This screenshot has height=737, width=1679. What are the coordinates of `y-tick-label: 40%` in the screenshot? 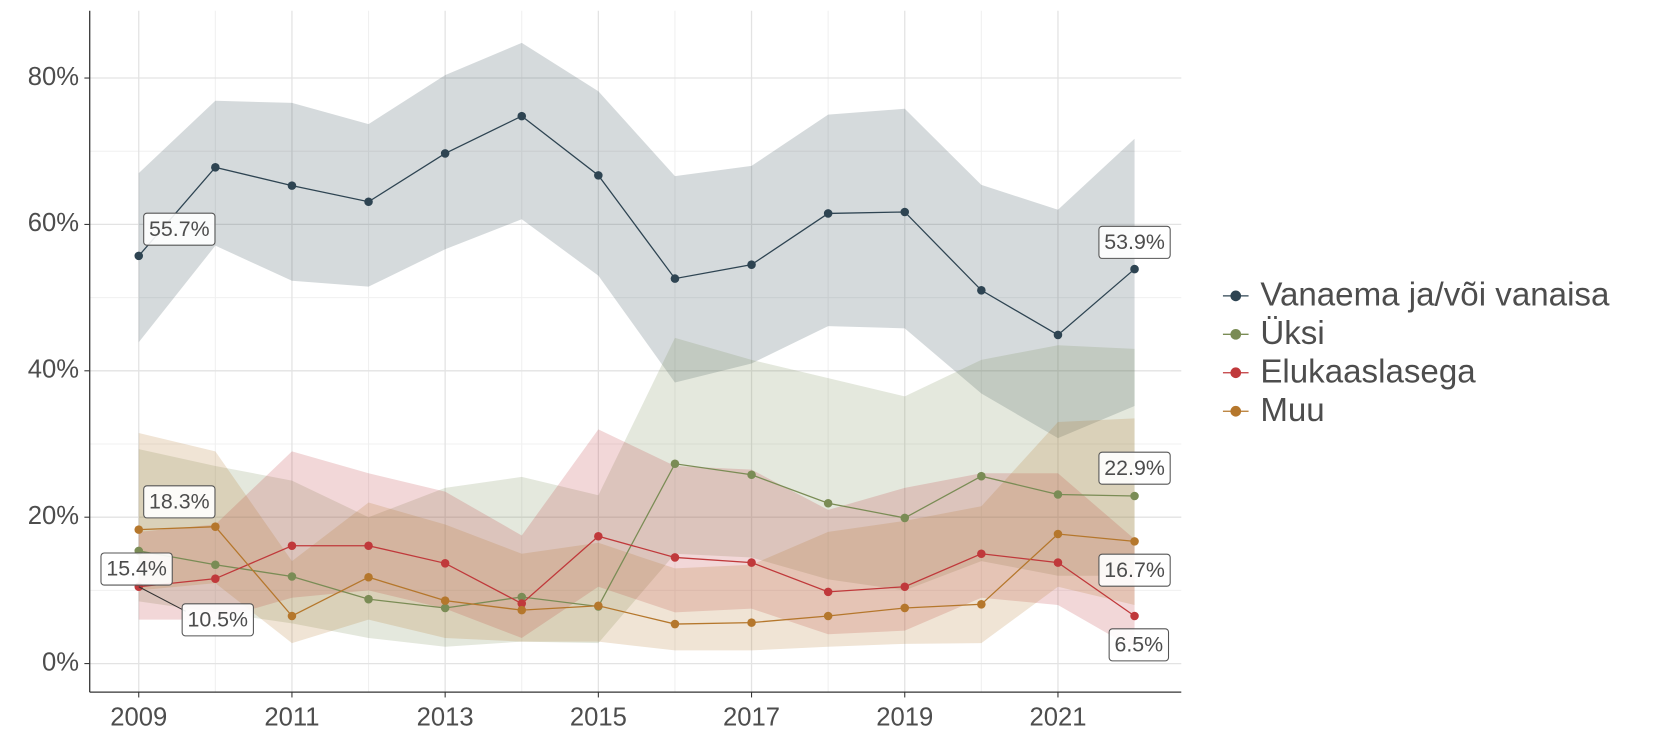 It's located at (53, 370).